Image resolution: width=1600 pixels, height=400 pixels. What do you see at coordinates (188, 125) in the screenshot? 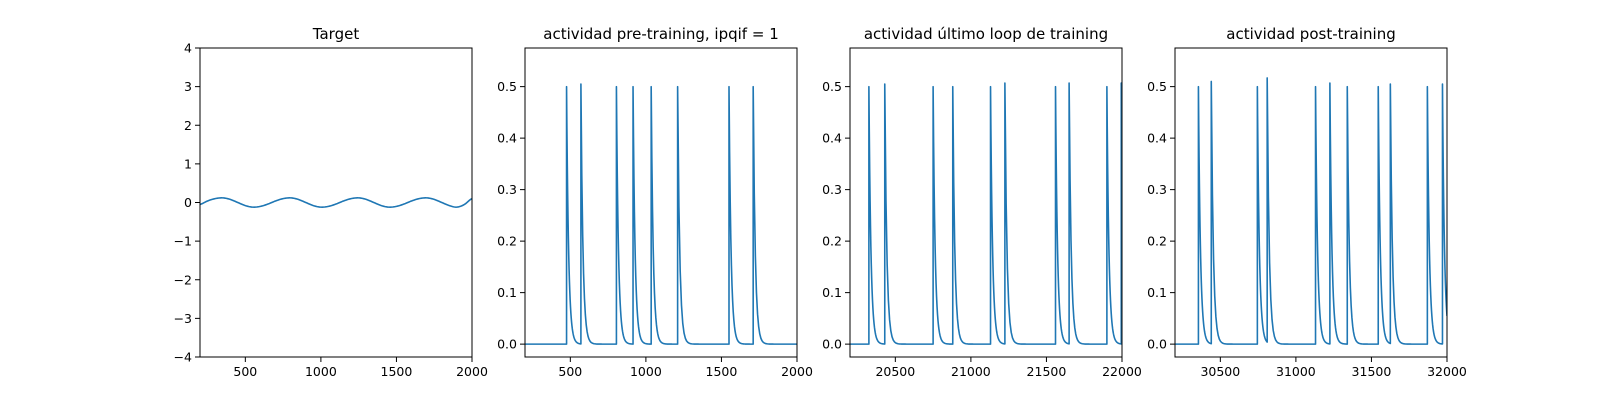
I see `y-tick-label: 2` at bounding box center [188, 125].